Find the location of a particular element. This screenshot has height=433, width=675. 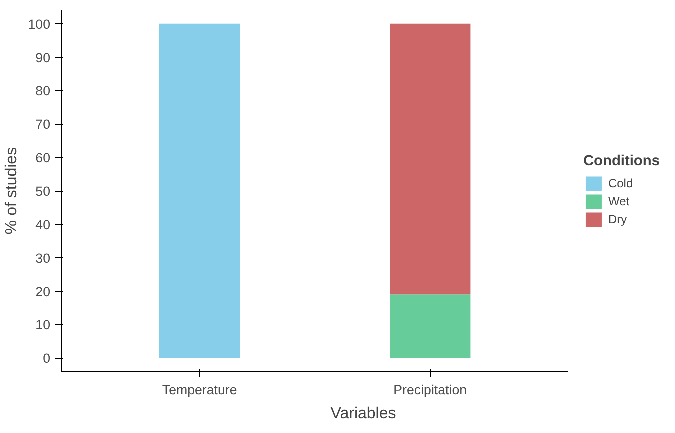

y-tick-label: 90 is located at coordinates (43, 58).